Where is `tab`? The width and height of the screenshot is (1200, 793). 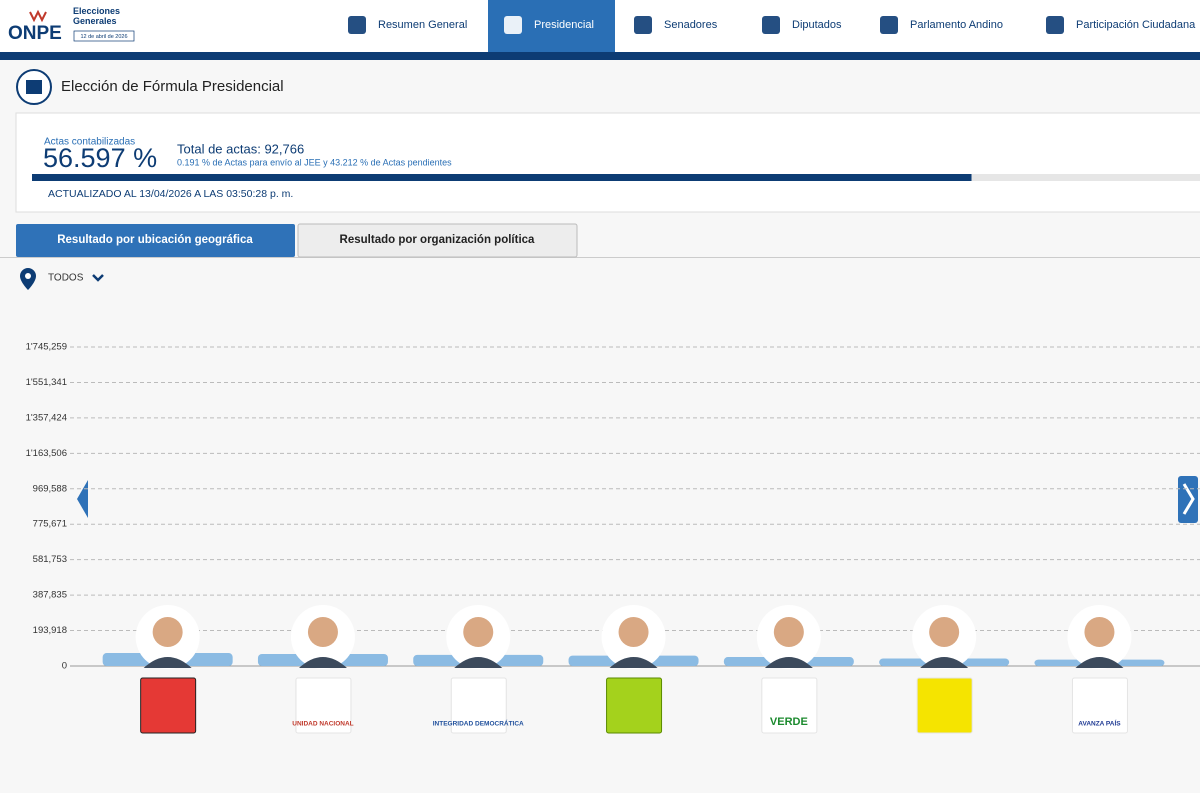
tab is located at coordinates (437, 240).